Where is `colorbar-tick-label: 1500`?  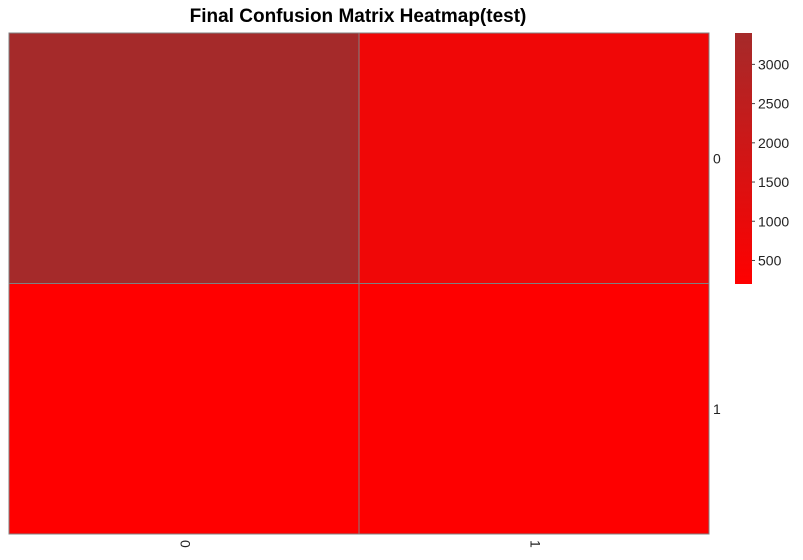
colorbar-tick-label: 1500 is located at coordinates (773, 182).